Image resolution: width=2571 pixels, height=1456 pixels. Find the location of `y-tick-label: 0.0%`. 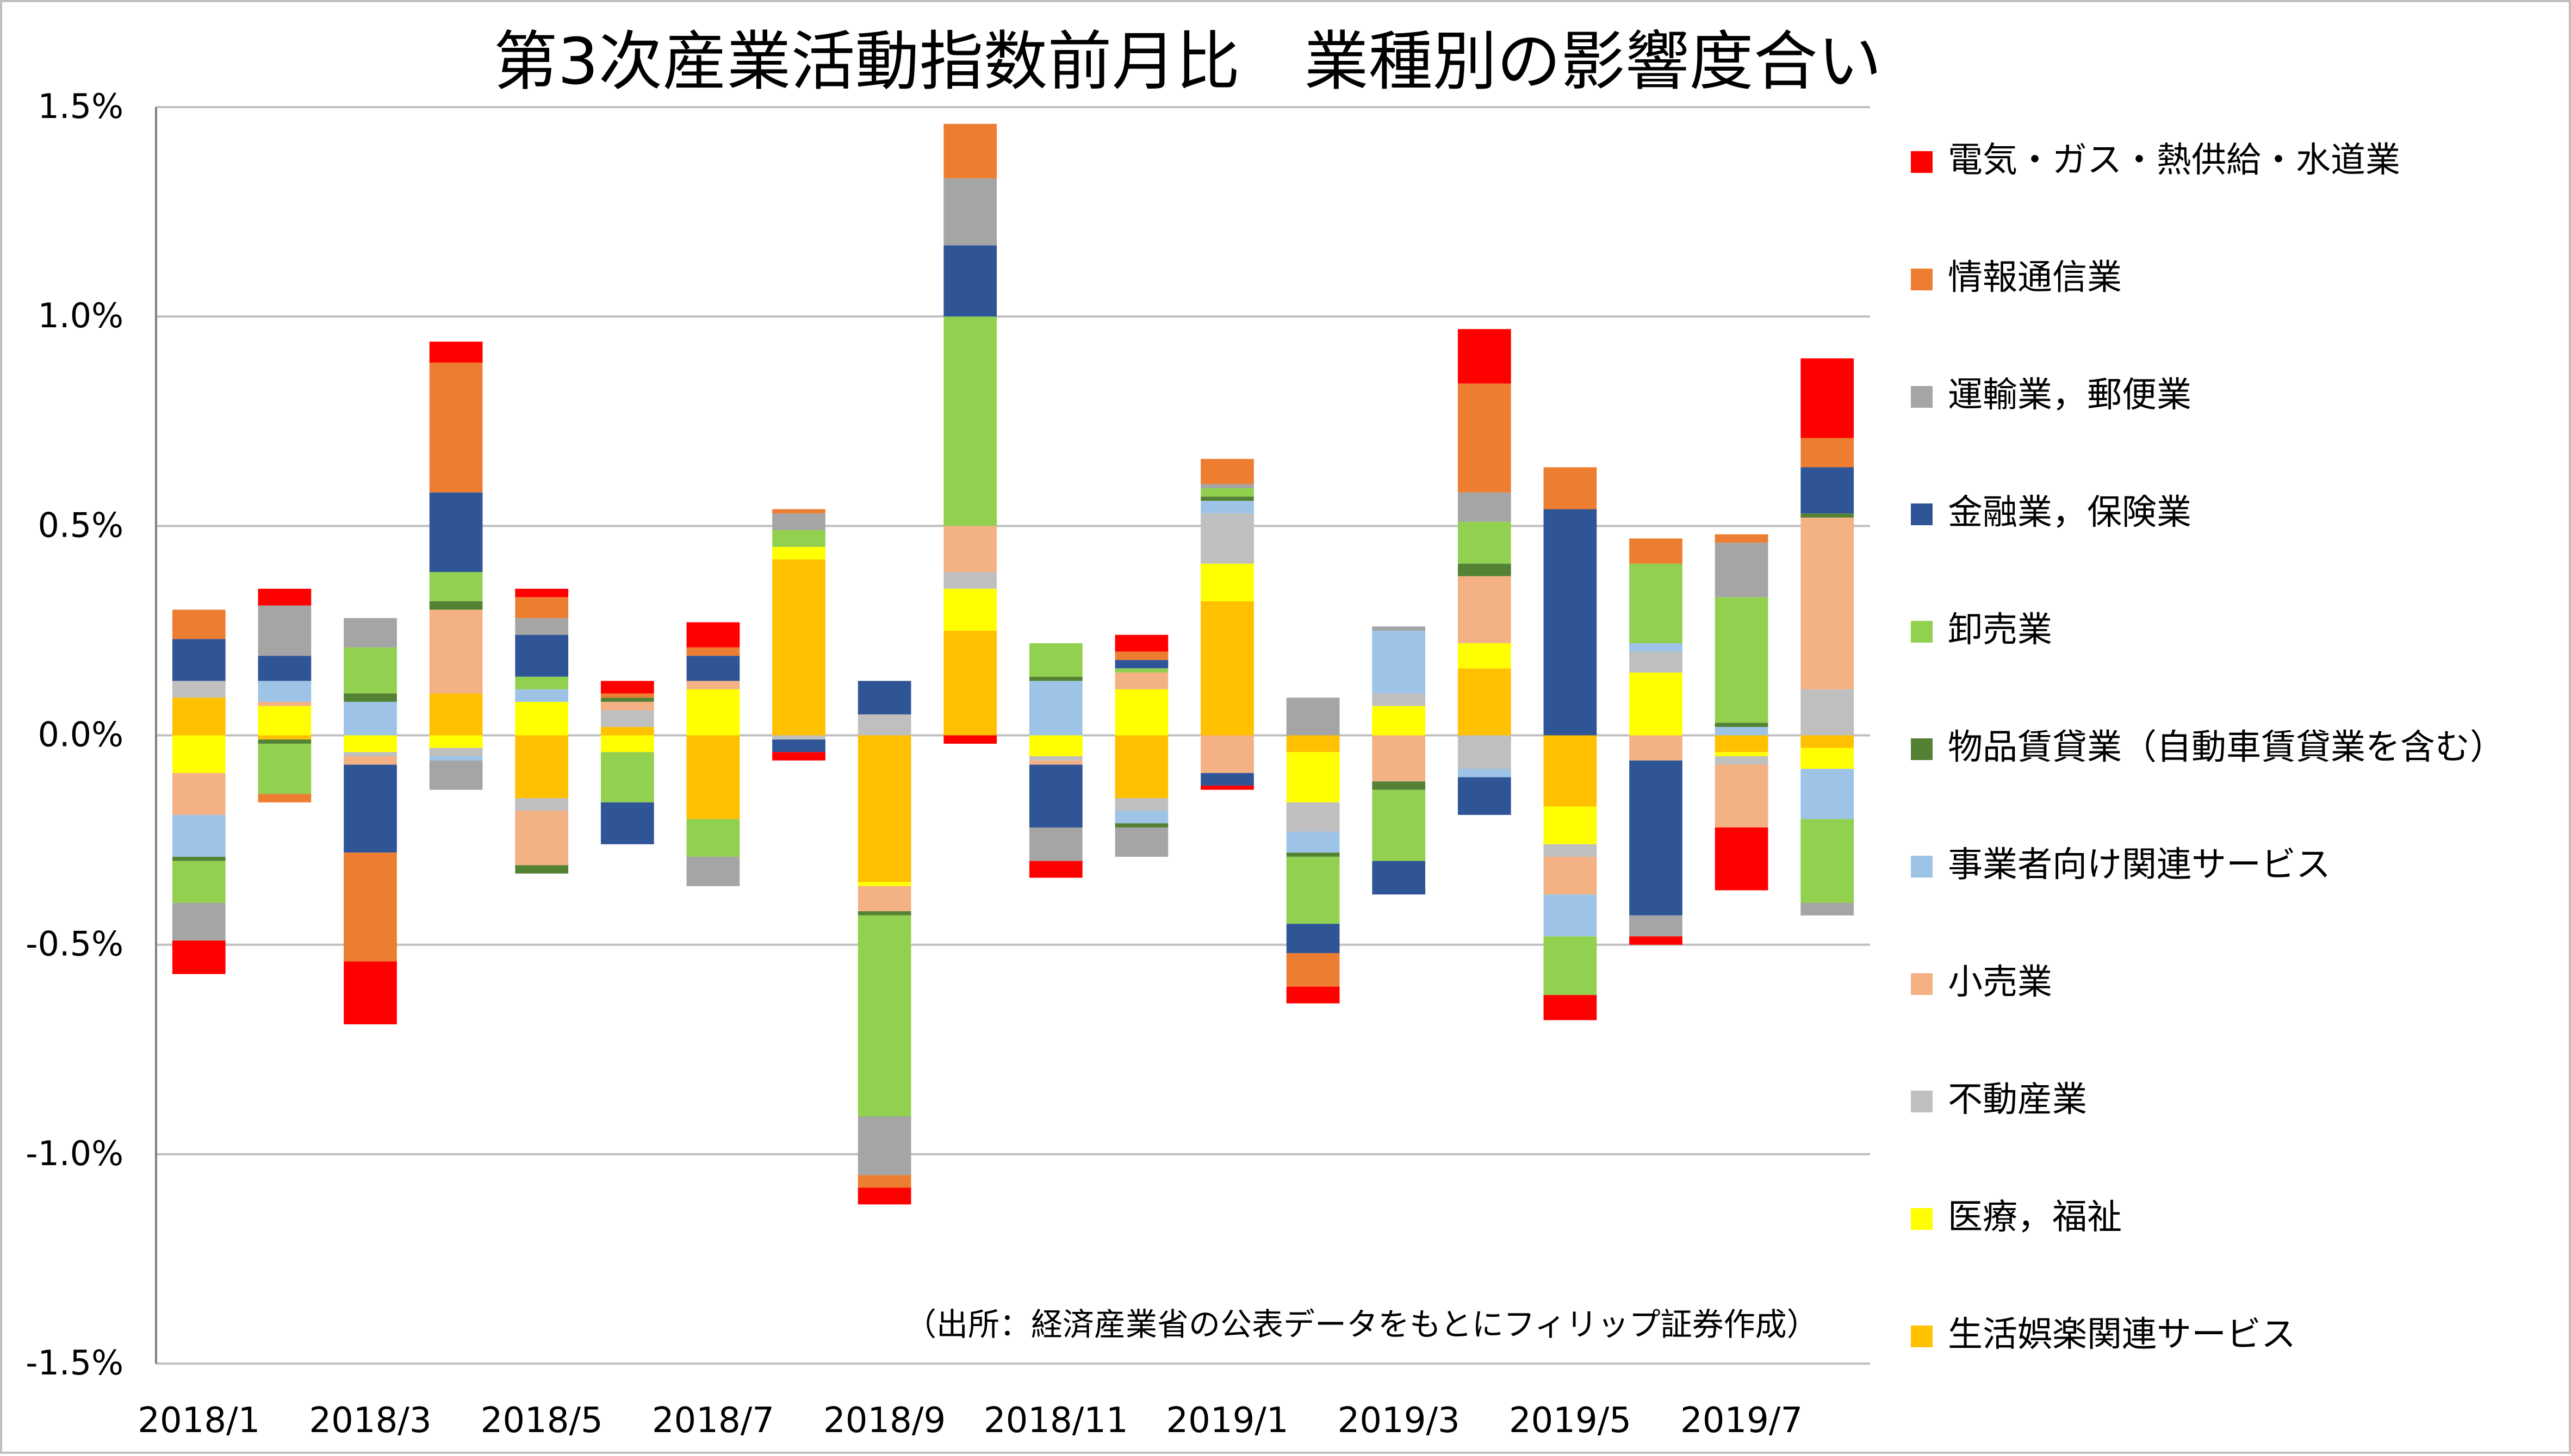

y-tick-label: 0.0% is located at coordinates (80, 735).